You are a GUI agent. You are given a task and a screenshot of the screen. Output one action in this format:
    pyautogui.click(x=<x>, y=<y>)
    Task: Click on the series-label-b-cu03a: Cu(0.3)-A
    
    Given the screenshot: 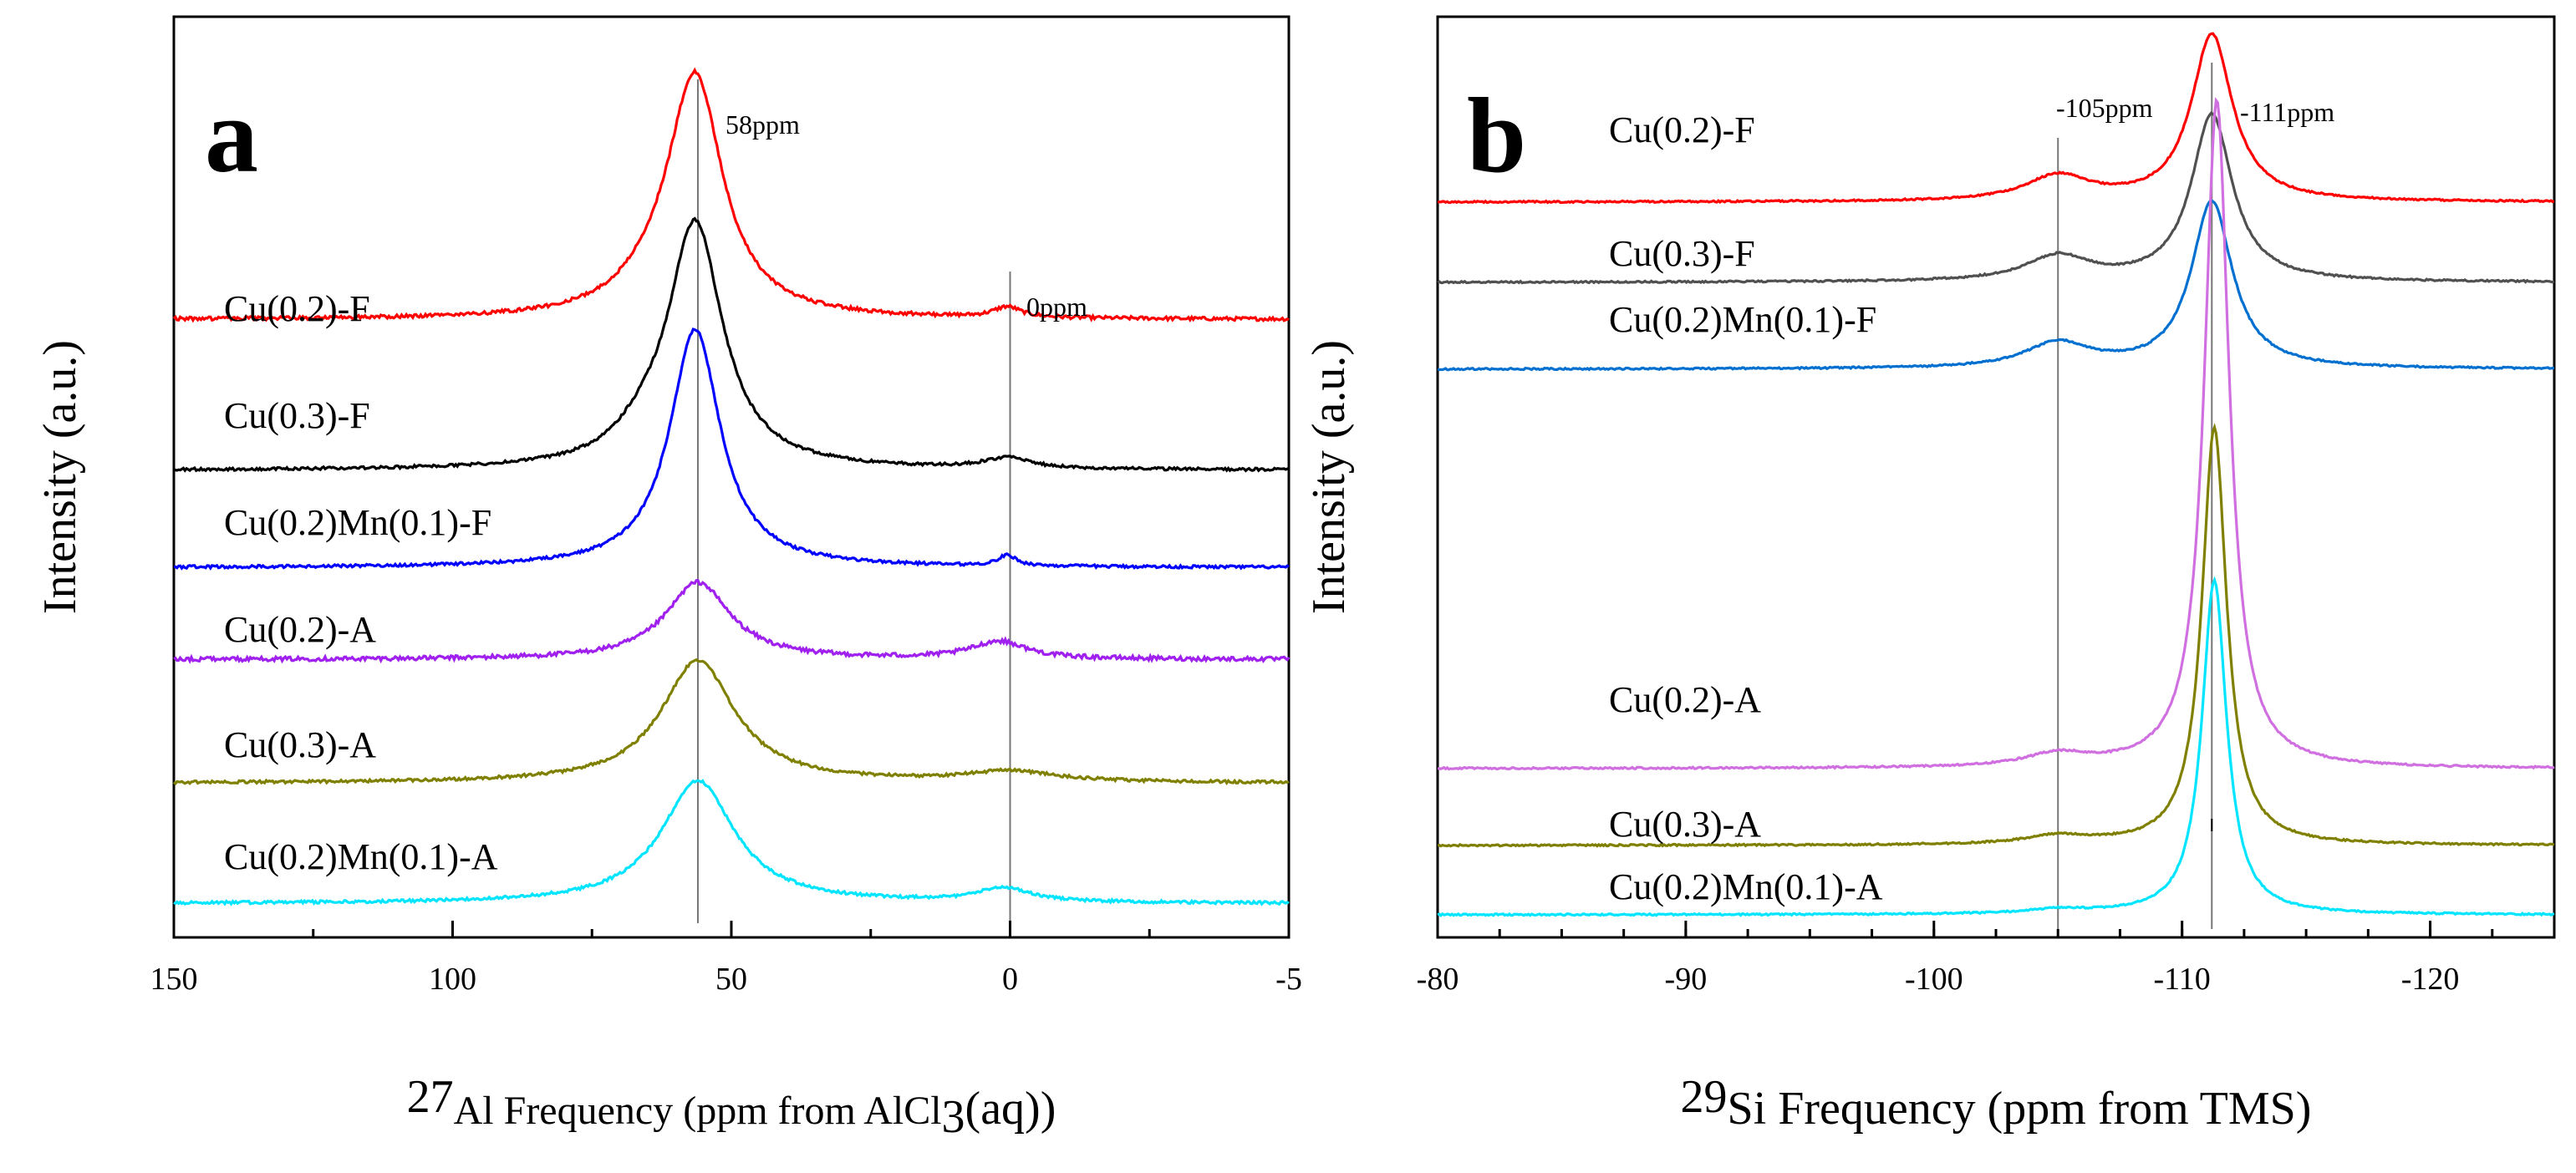 What is the action you would take?
    pyautogui.click(x=1685, y=824)
    